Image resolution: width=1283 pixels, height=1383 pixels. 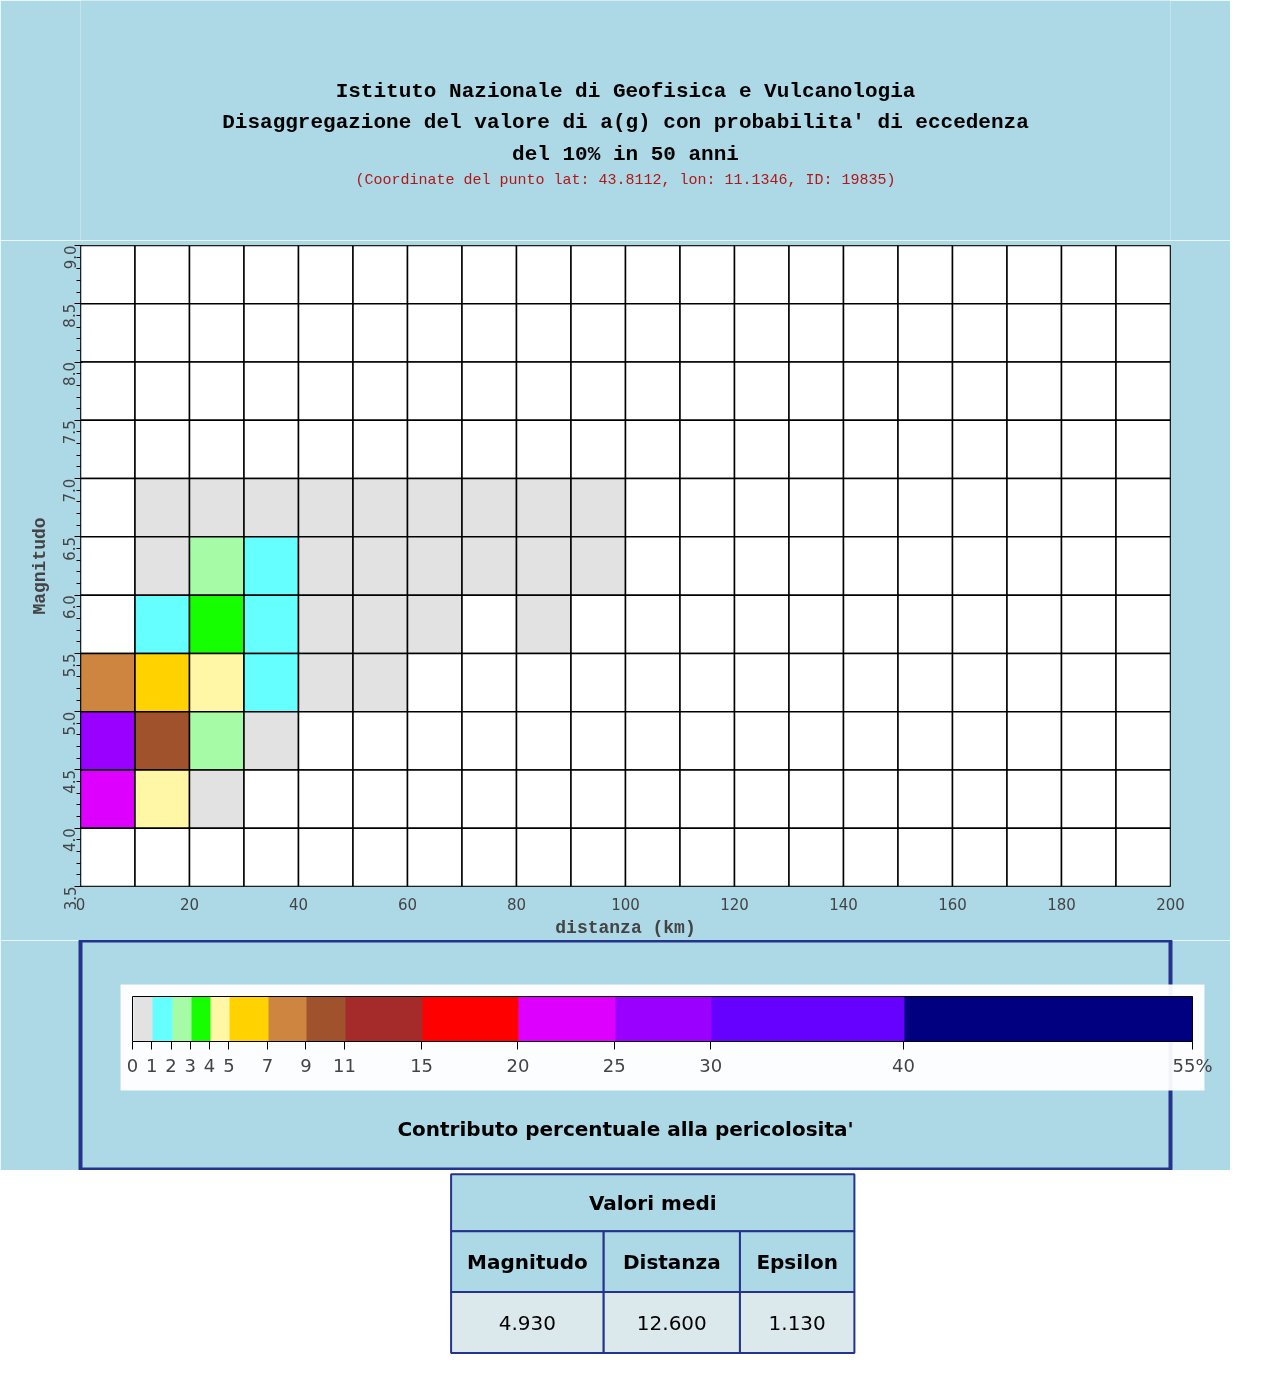 I want to click on x-tick-label: 140, so click(x=843, y=904).